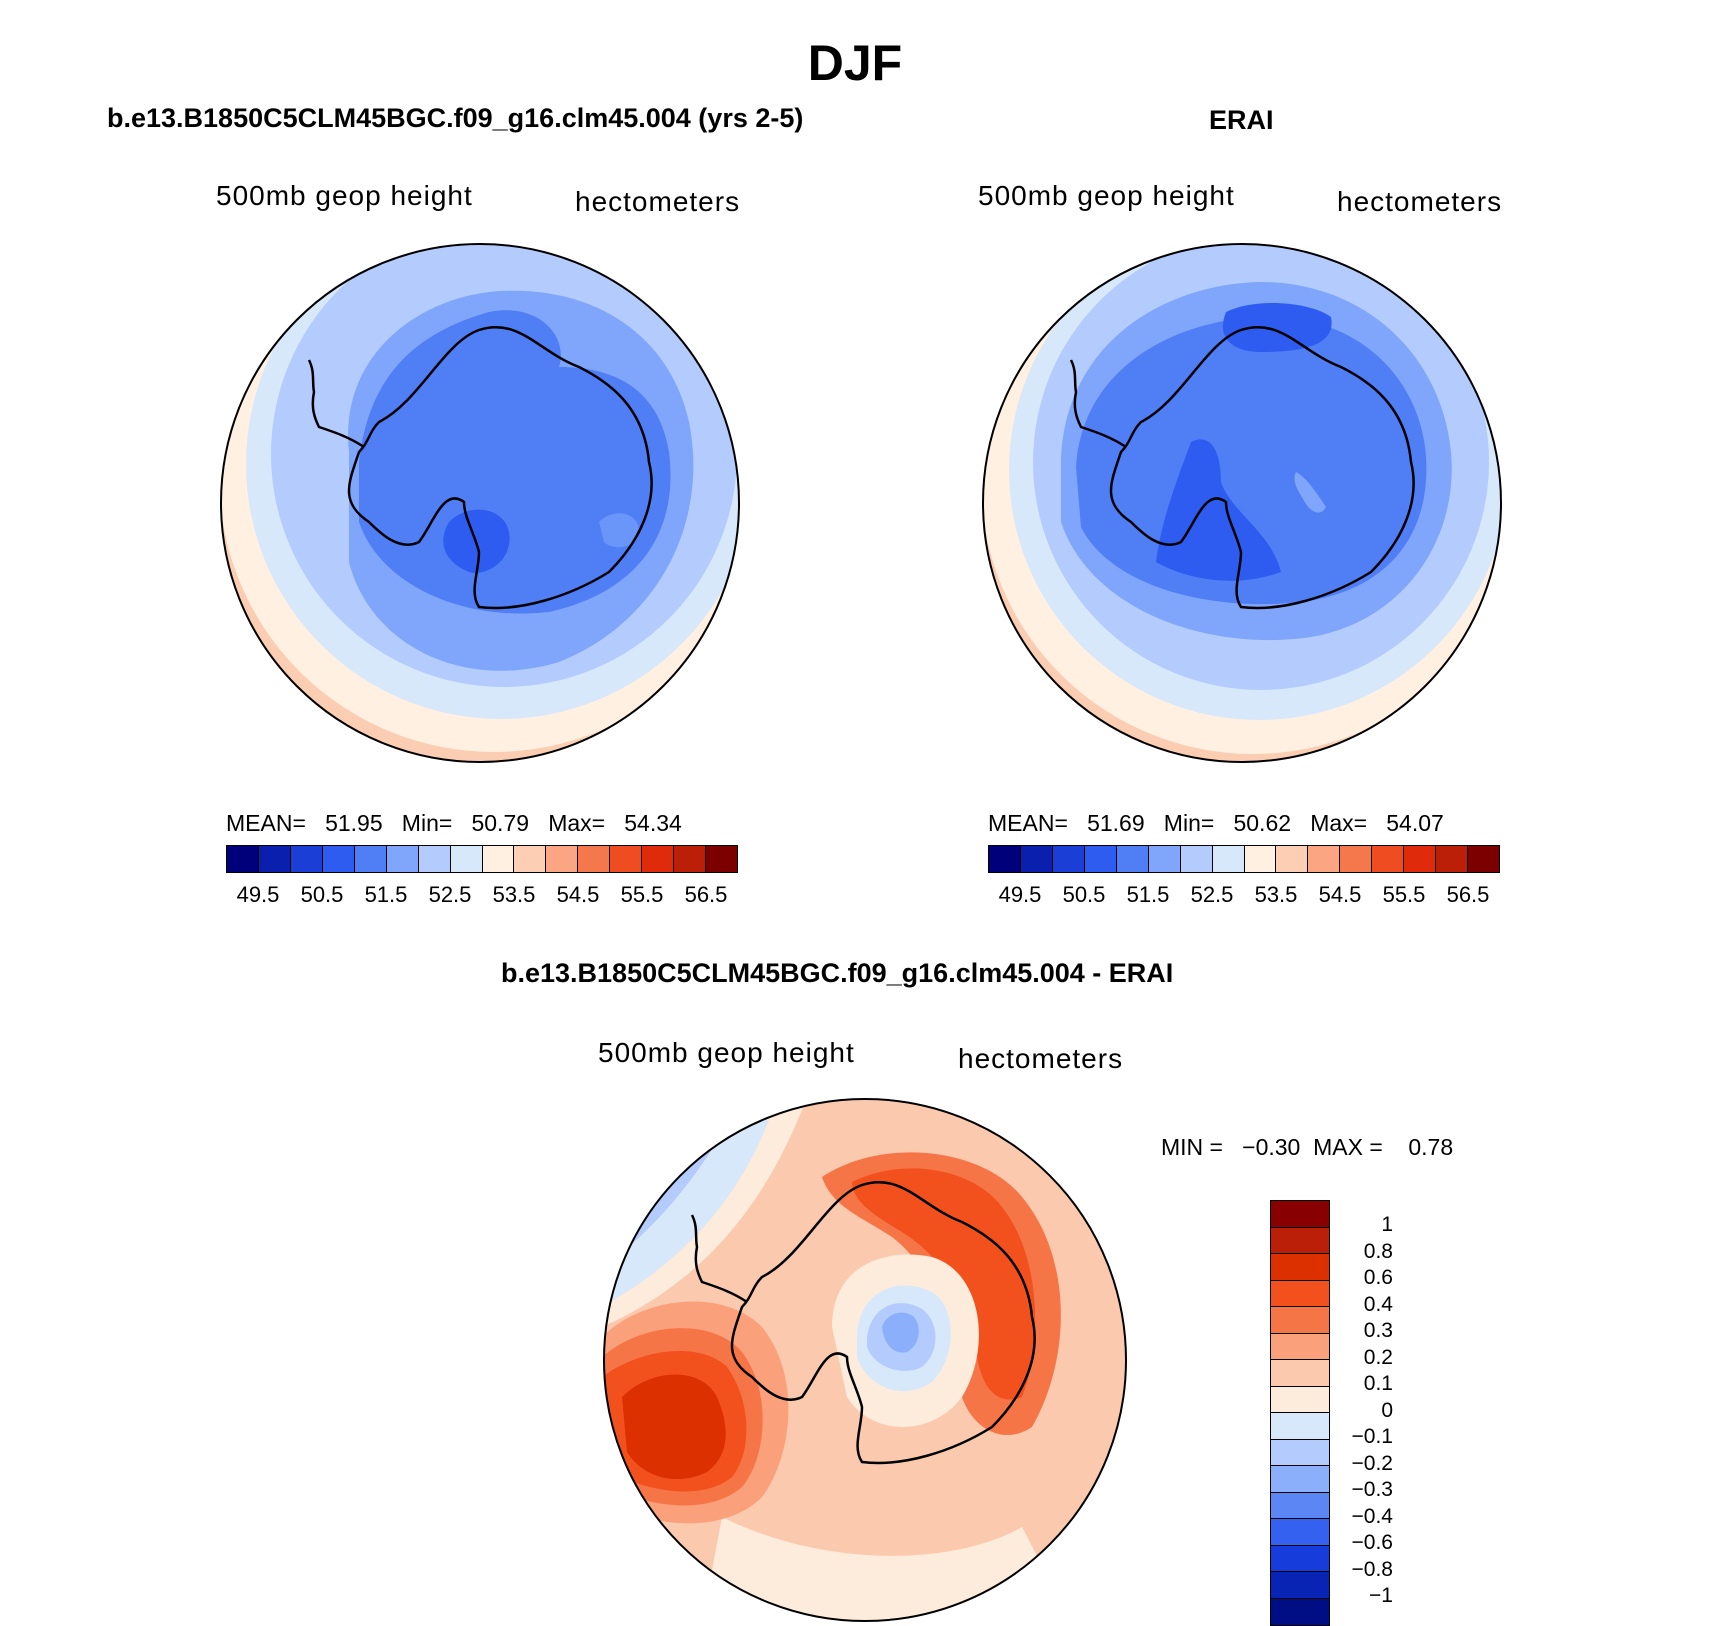  What do you see at coordinates (1387, 1410) in the screenshot?
I see `colorbar-tick-label: 0` at bounding box center [1387, 1410].